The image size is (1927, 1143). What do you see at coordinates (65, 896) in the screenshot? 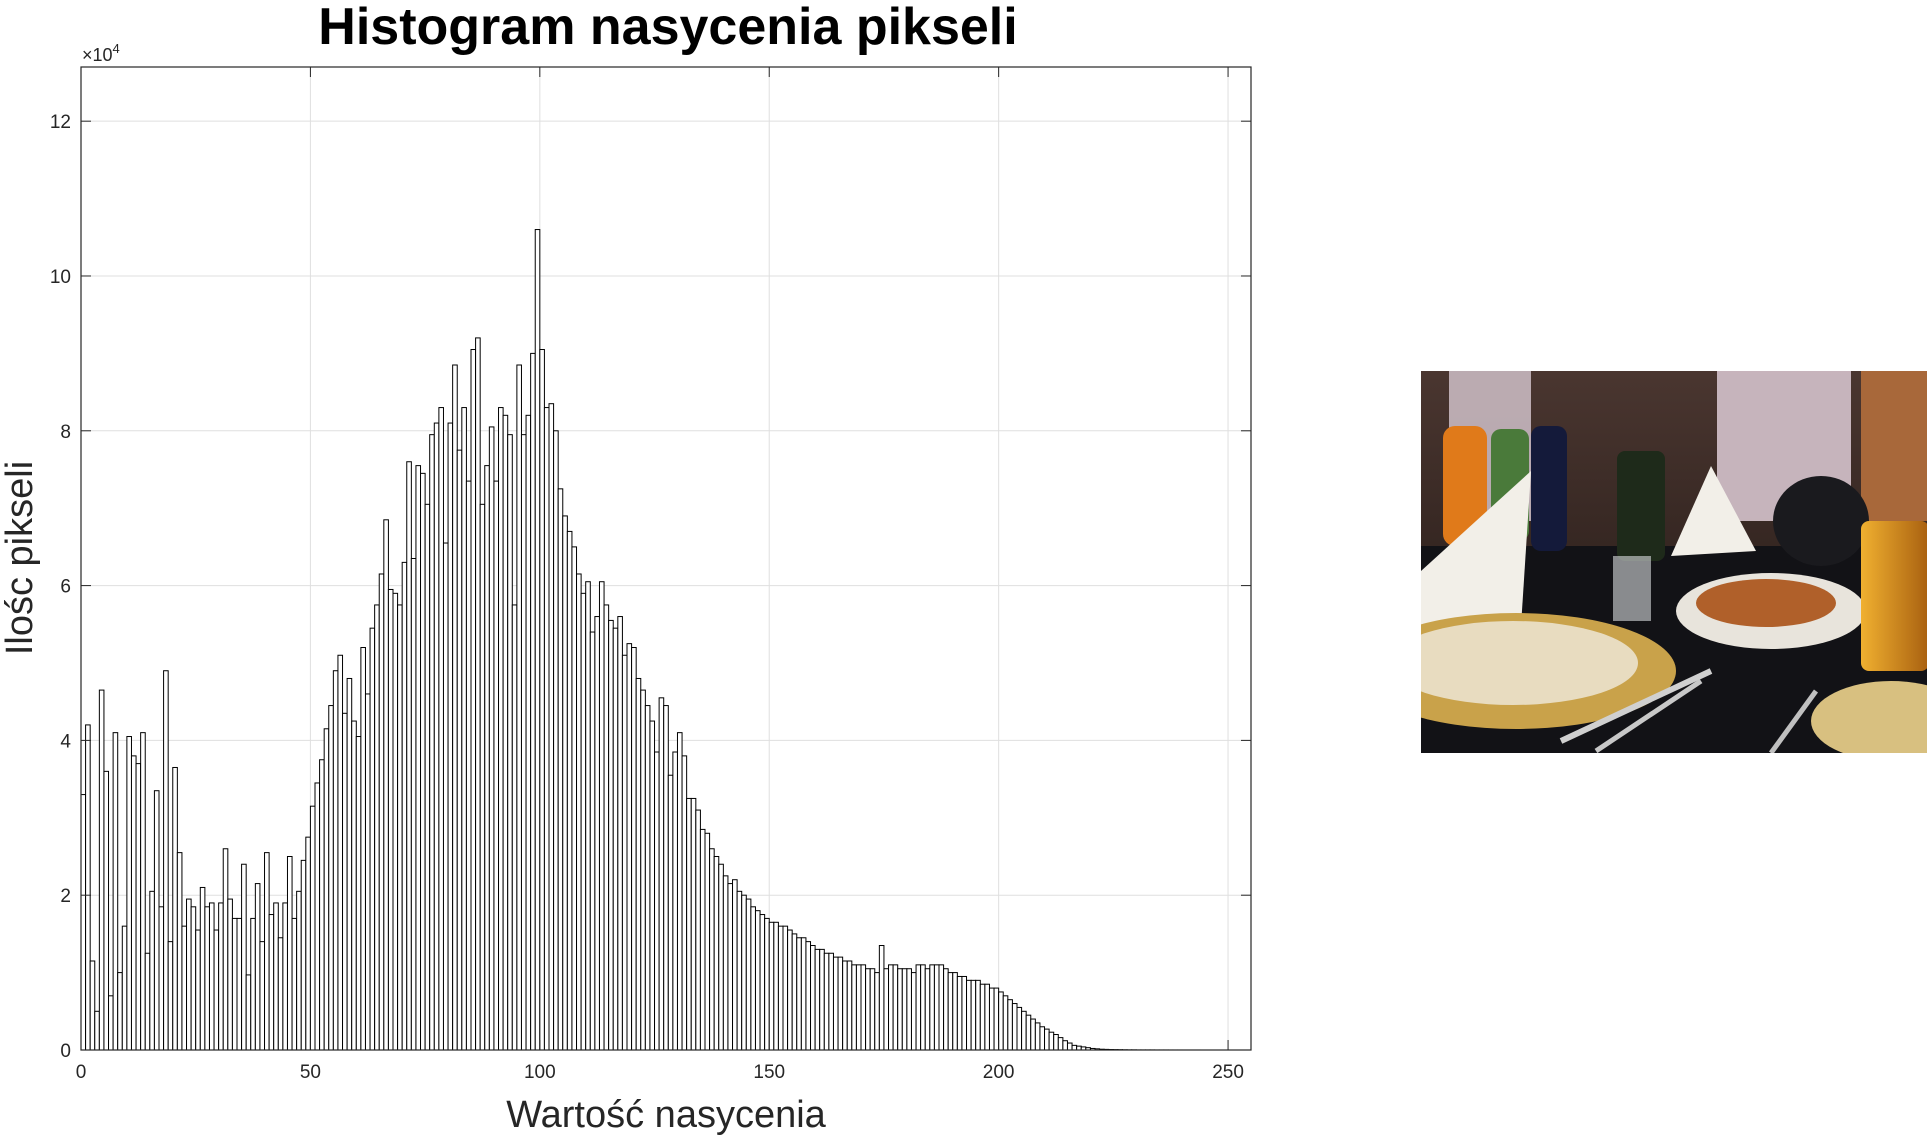
I see `y-tick-label: 2` at bounding box center [65, 896].